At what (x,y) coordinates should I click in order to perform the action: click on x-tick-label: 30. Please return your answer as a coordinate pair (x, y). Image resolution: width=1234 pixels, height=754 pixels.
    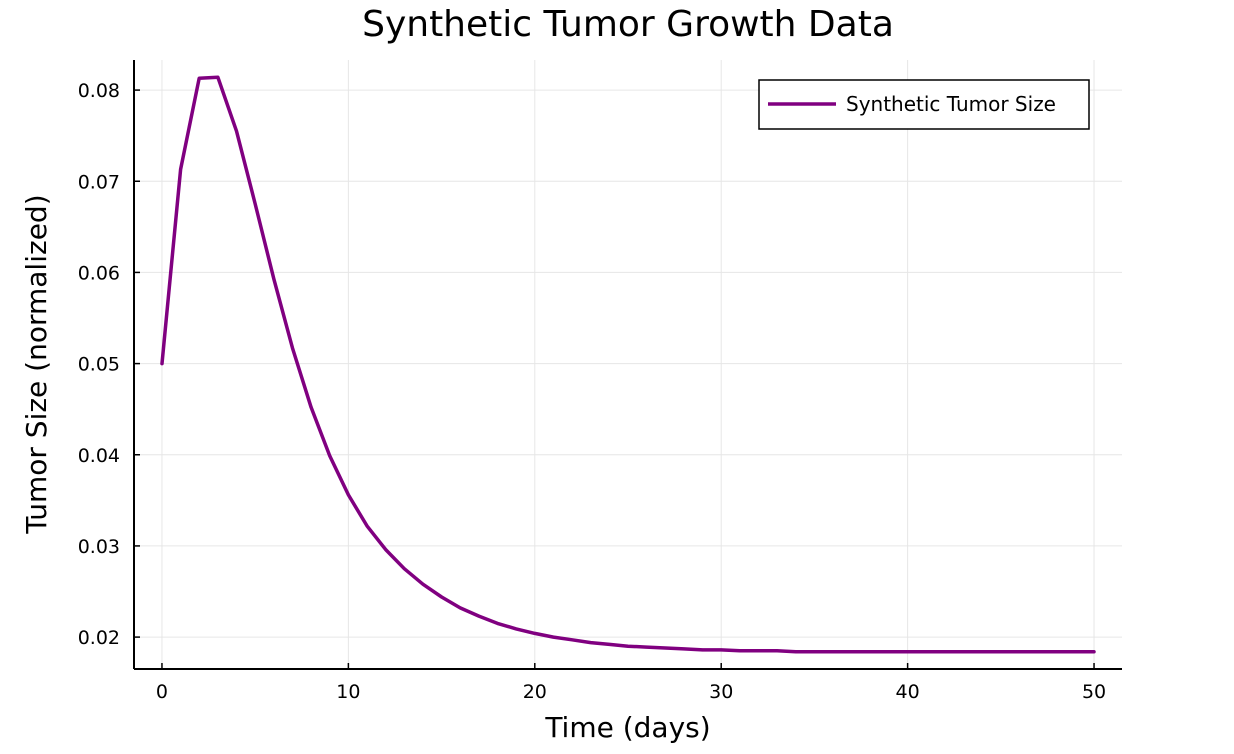
    Looking at the image, I should click on (721, 692).